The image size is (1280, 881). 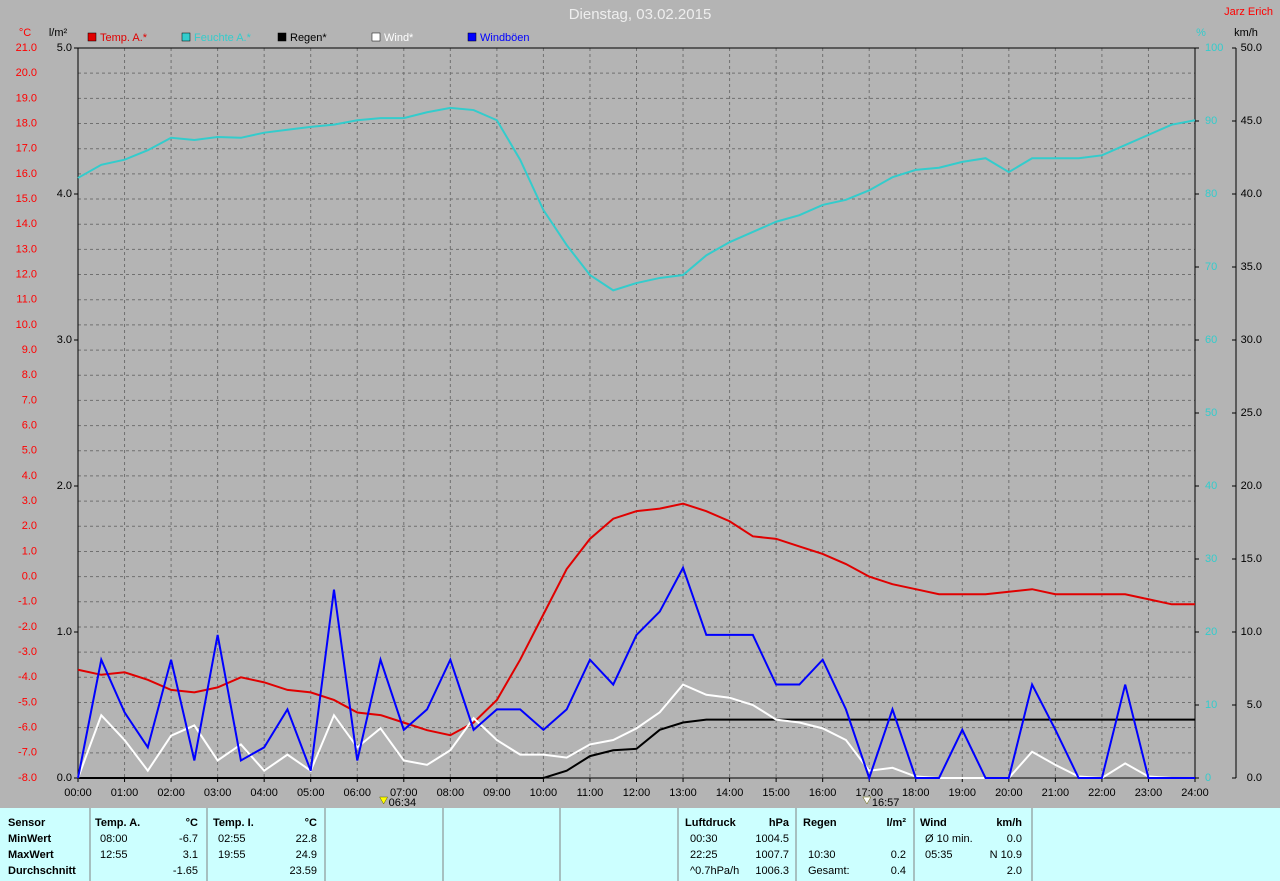 What do you see at coordinates (711, 823) in the screenshot?
I see `column-header: Luftdruck` at bounding box center [711, 823].